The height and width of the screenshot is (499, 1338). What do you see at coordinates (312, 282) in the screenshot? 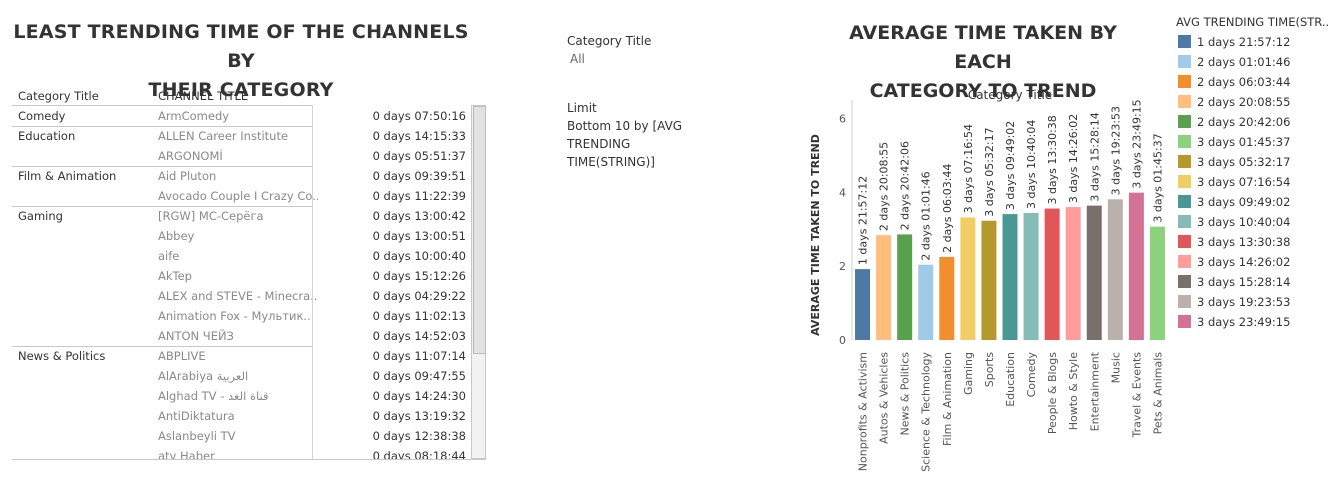
I see `column-divider` at bounding box center [312, 282].